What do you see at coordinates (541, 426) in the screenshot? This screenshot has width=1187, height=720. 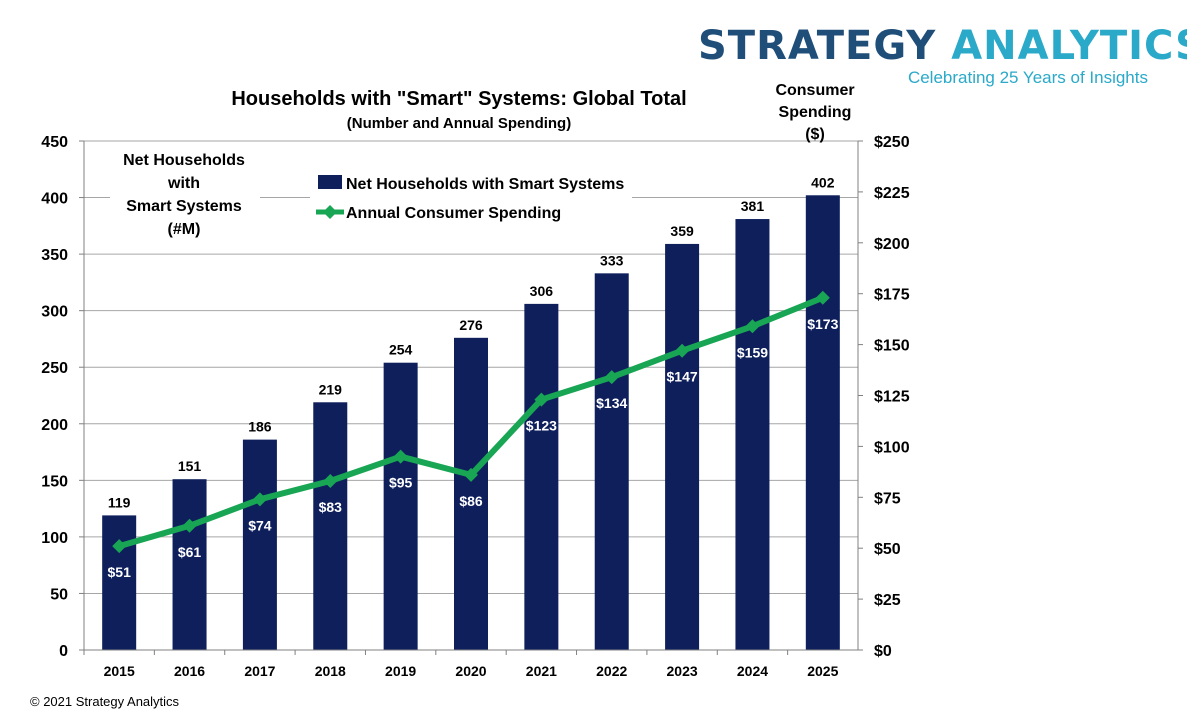 I see `spending-label-2021: $123` at bounding box center [541, 426].